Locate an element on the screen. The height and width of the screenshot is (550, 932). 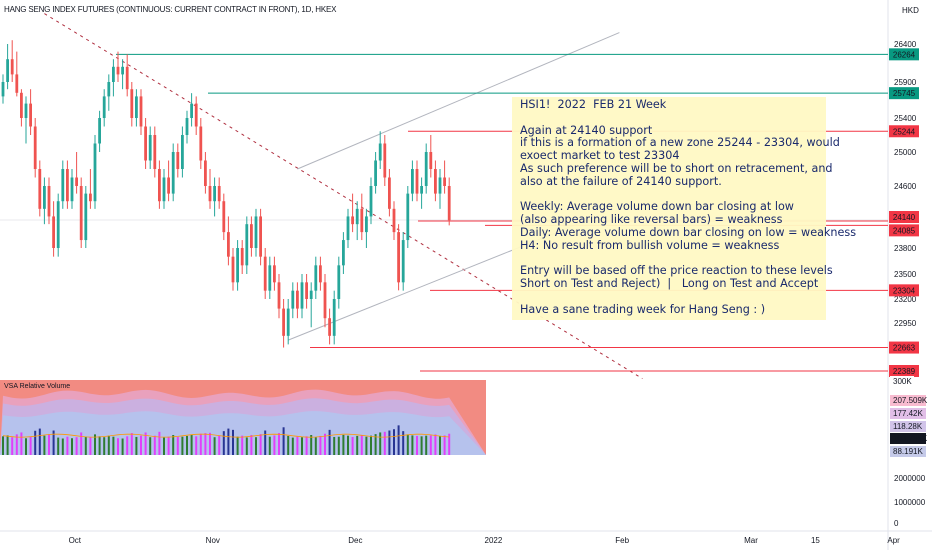
channel-line is located at coordinates (458, 101).